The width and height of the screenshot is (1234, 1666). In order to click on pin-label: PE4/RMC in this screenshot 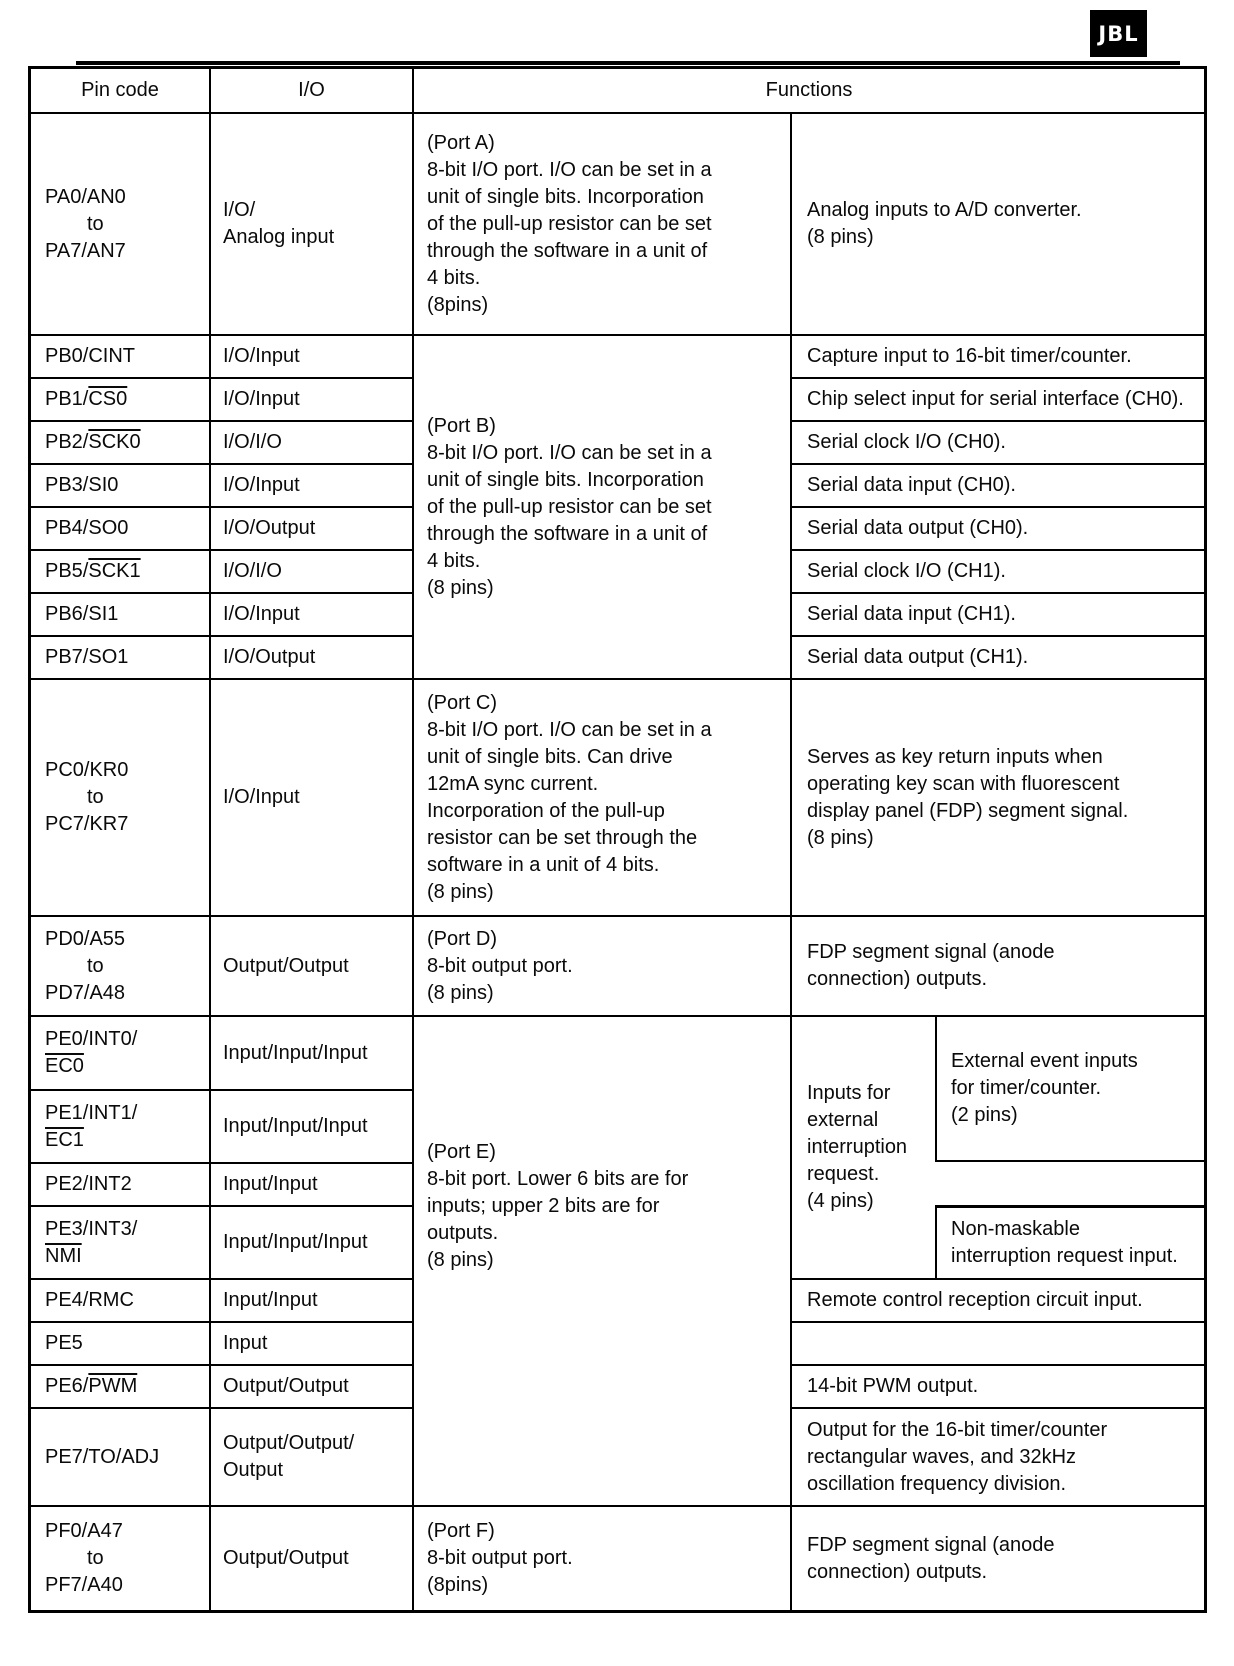, I will do `click(89, 1300)`.